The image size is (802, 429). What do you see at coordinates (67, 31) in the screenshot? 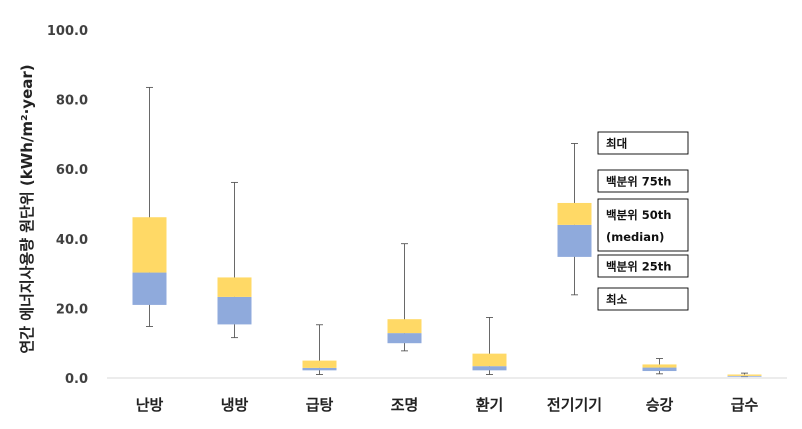
I see `y-tick-label: 100.0` at bounding box center [67, 31].